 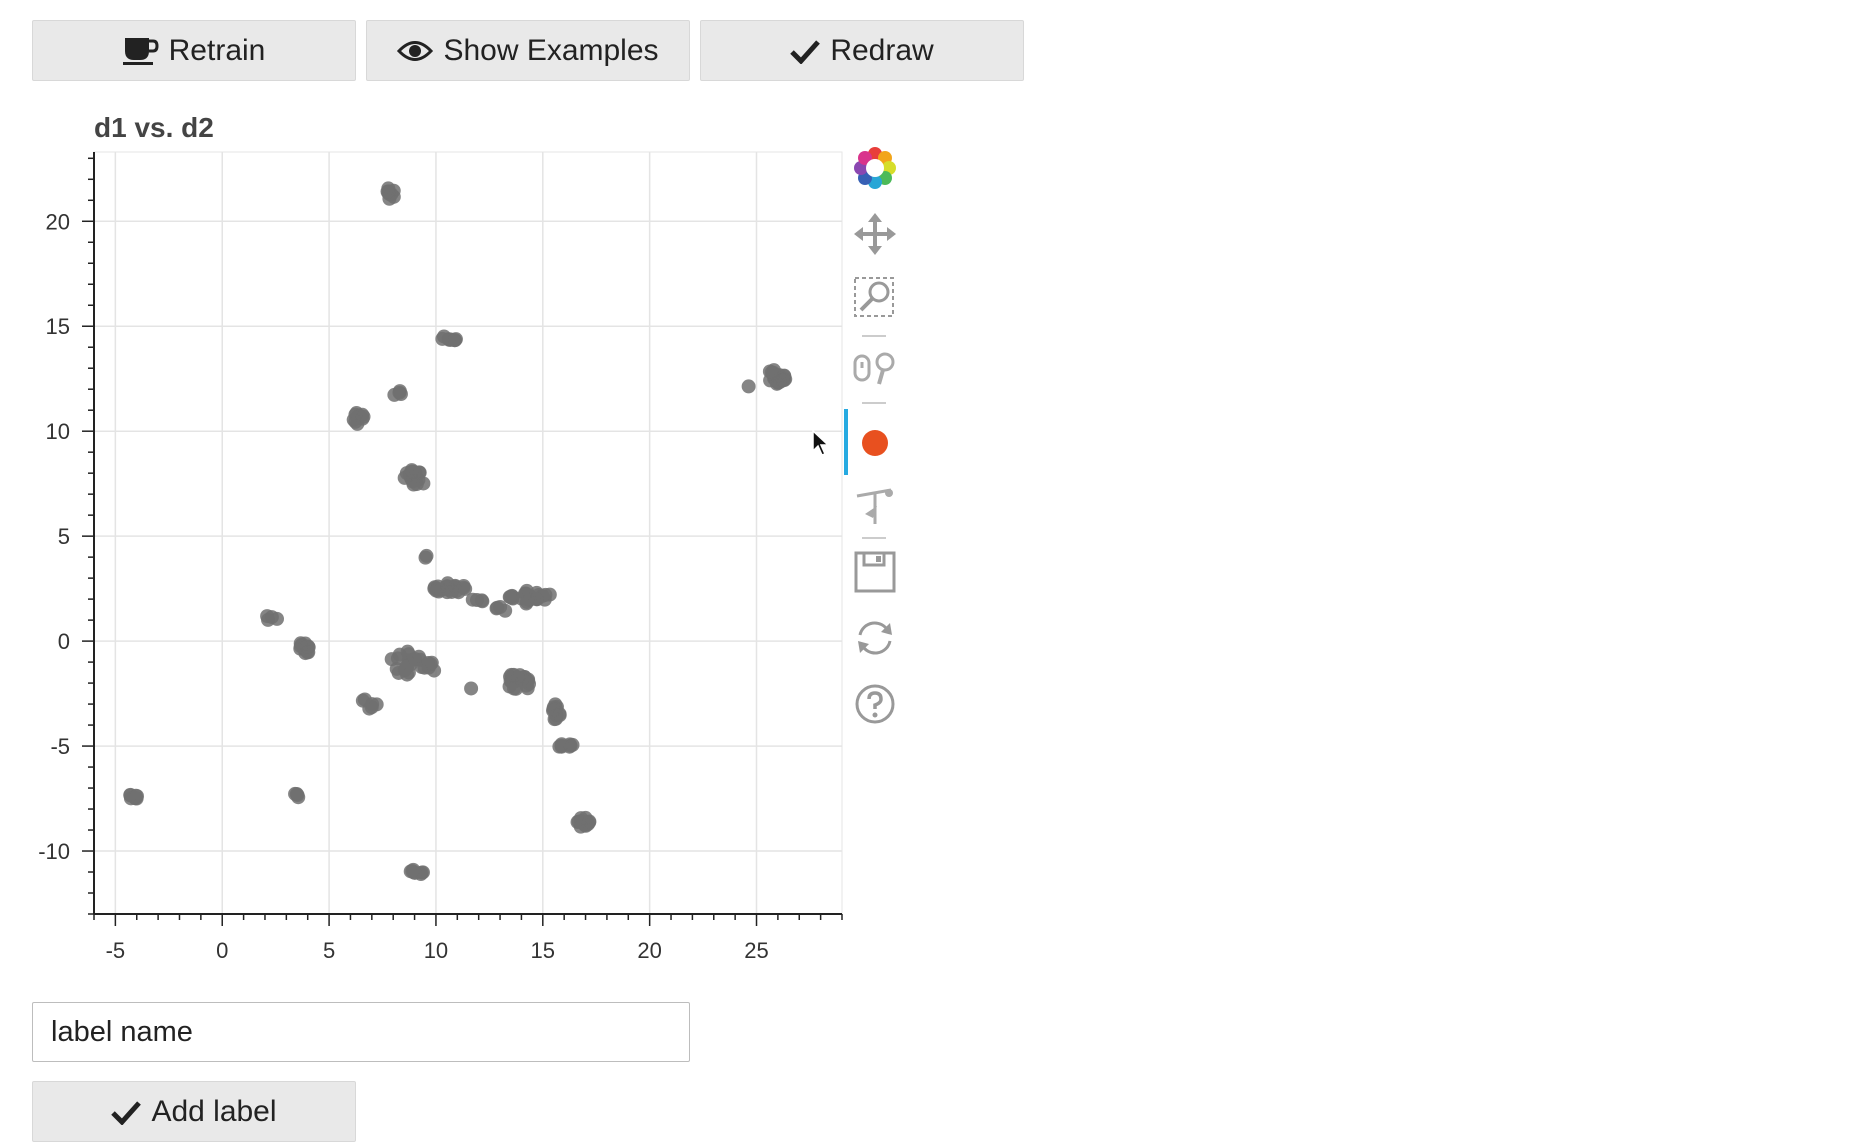 I want to click on label-name-input, so click(x=361, y=1032).